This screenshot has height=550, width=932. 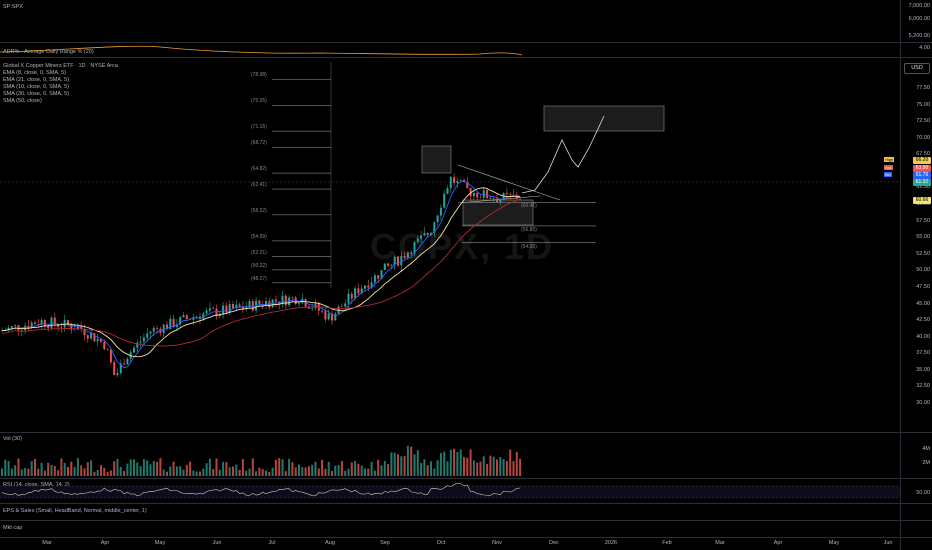 What do you see at coordinates (450, 50) in the screenshot?
I see `adr-pane: ADR% - Average Daily Range % (20)` at bounding box center [450, 50].